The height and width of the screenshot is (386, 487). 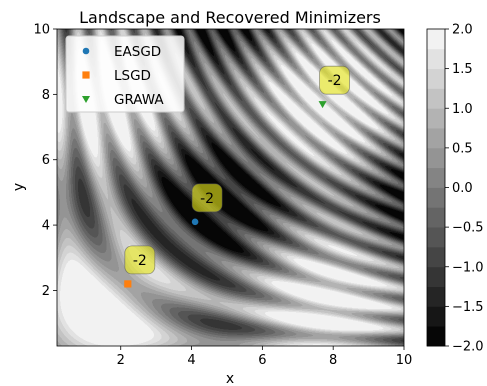 What do you see at coordinates (86, 99) in the screenshot?
I see `legend-marker-grawa` at bounding box center [86, 99].